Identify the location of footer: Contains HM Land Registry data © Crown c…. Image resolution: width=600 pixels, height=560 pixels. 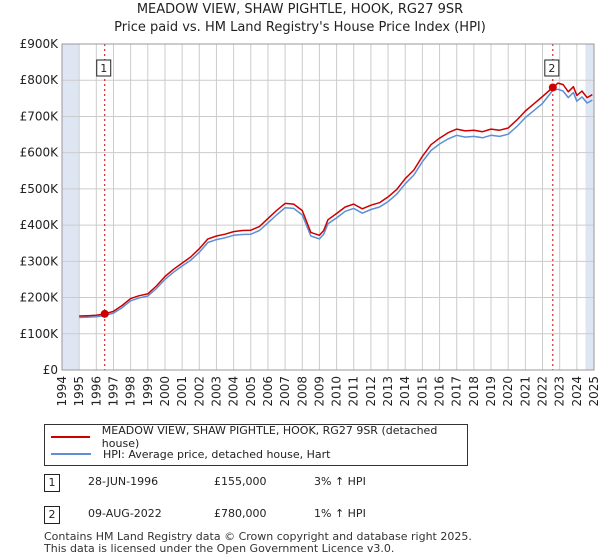
(258, 543).